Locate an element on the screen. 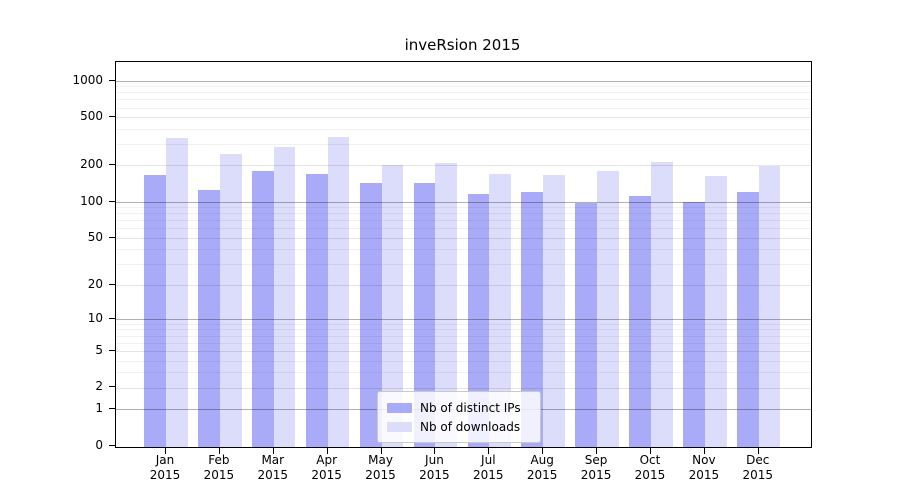 This screenshot has height=500, width=900. xtick-month: Mar is located at coordinates (273, 460).